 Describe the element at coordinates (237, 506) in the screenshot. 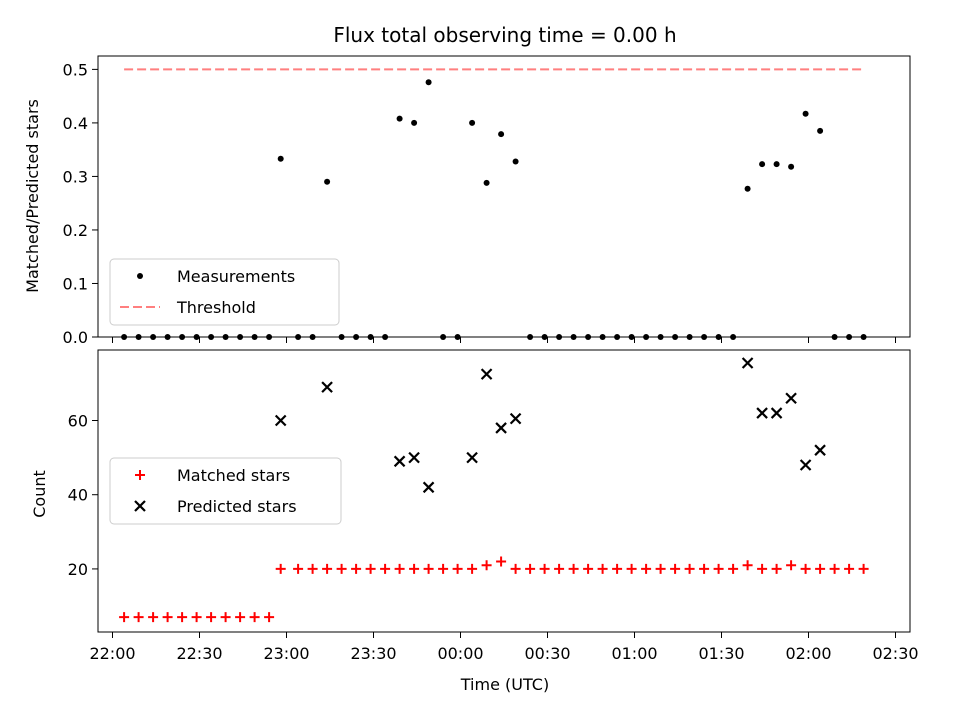

I see `legend-label: Predicted stars` at that location.